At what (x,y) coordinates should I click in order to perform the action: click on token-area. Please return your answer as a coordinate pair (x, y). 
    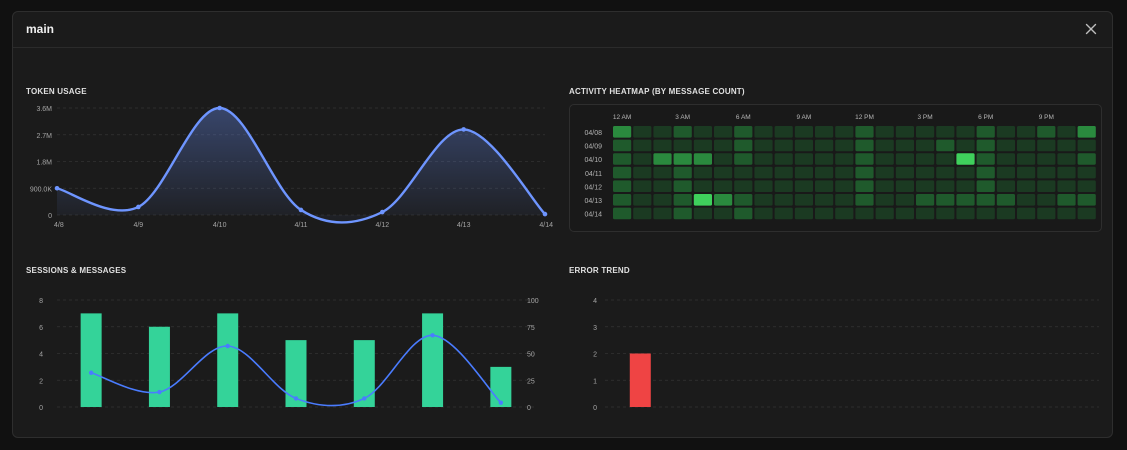
    Looking at the image, I should click on (301, 165).